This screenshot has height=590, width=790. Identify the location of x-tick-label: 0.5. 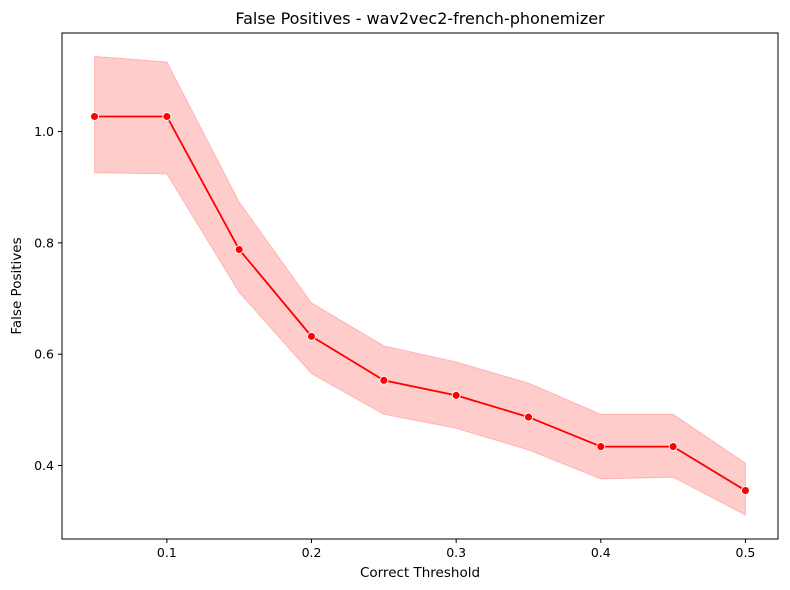
(746, 552).